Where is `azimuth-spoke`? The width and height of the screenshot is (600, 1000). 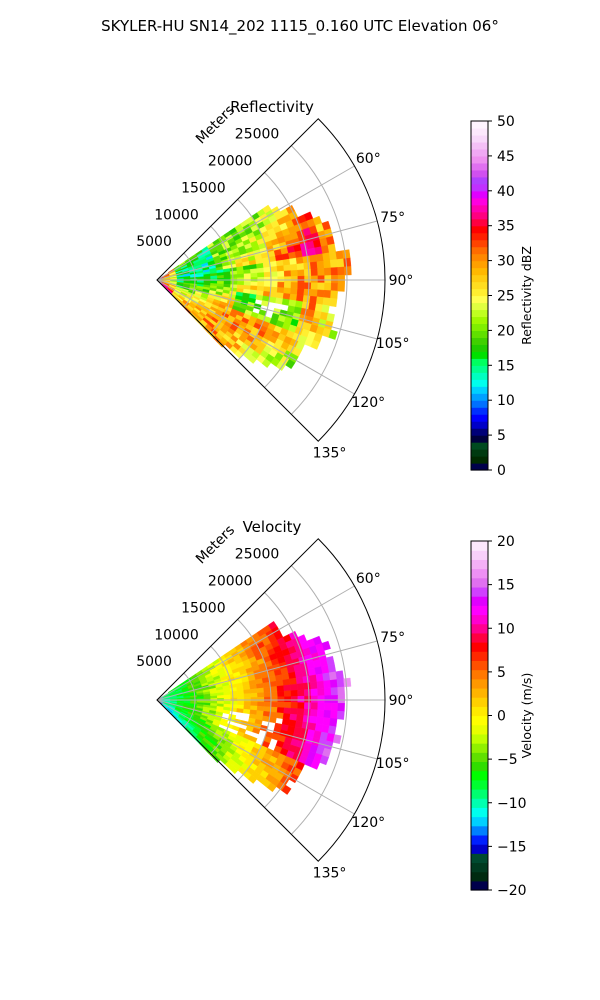
azimuth-spoke is located at coordinates (267, 670).